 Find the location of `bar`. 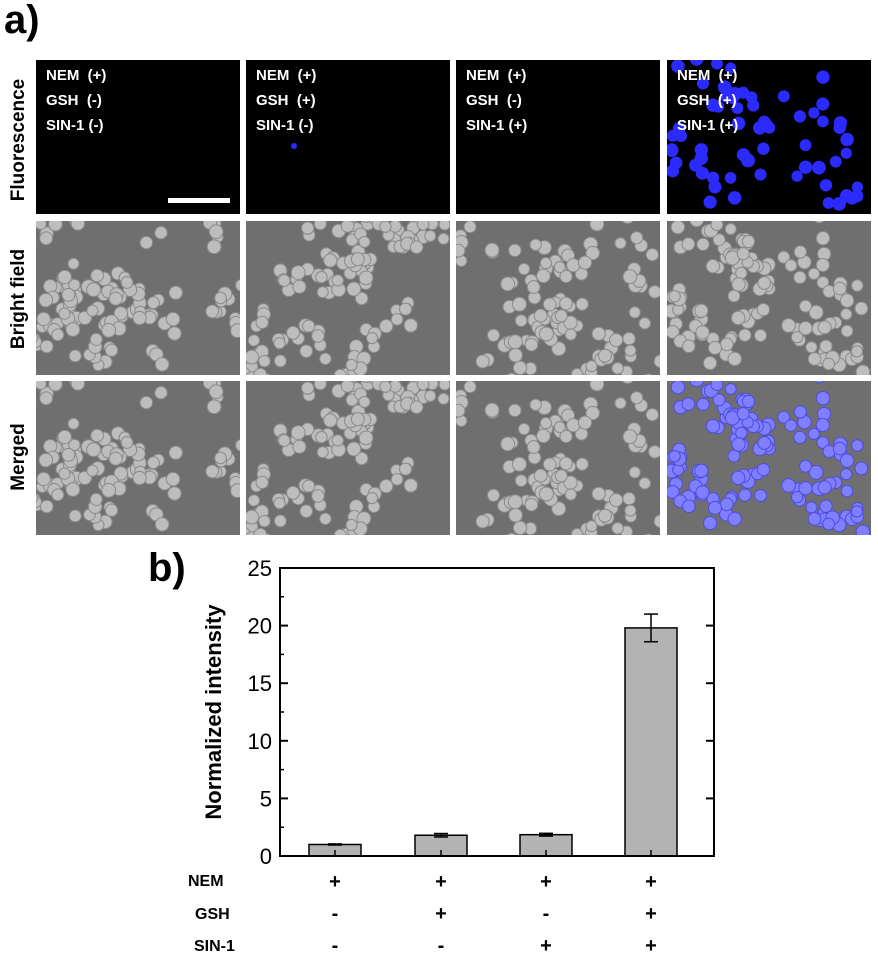

bar is located at coordinates (651, 742).